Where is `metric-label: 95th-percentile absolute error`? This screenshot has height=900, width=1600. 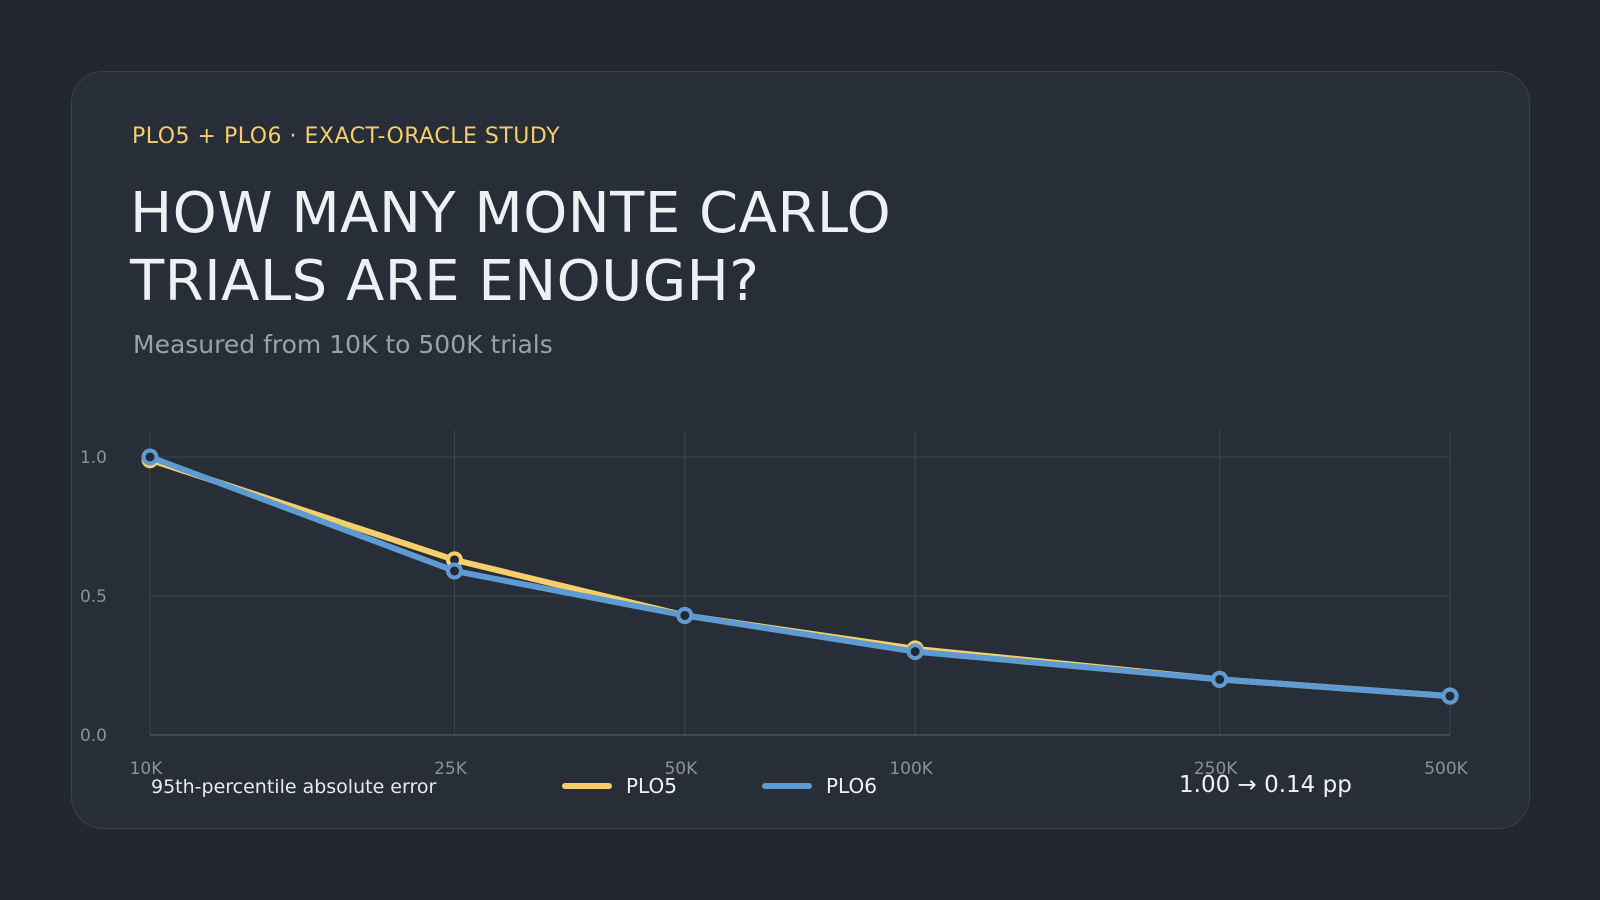 metric-label: 95th-percentile absolute error is located at coordinates (294, 787).